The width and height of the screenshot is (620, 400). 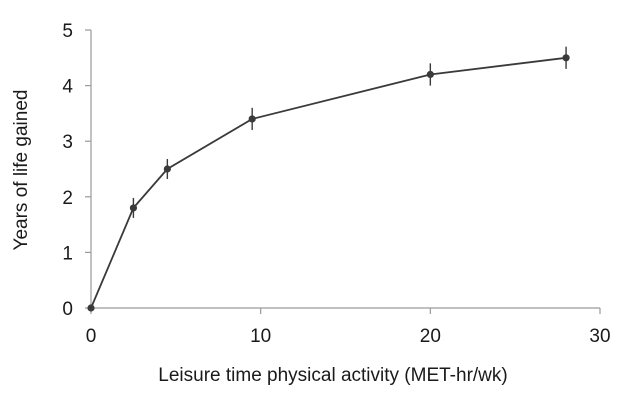 I want to click on y-tick-label: 0, so click(x=67, y=309).